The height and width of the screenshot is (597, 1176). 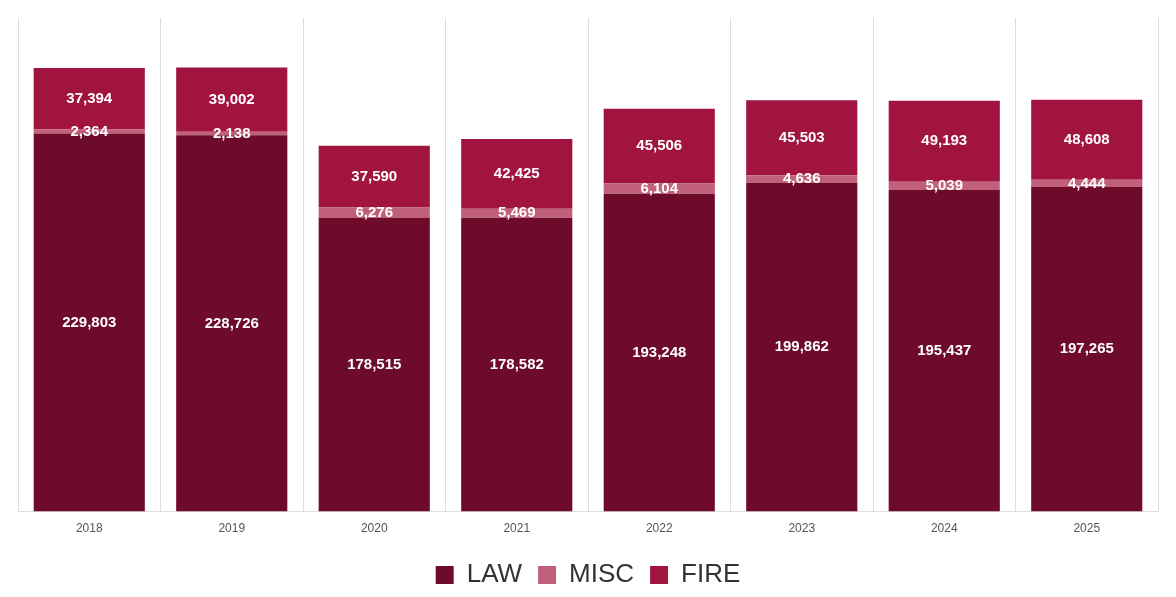 I want to click on x-tick-label: 2018, so click(x=89, y=528).